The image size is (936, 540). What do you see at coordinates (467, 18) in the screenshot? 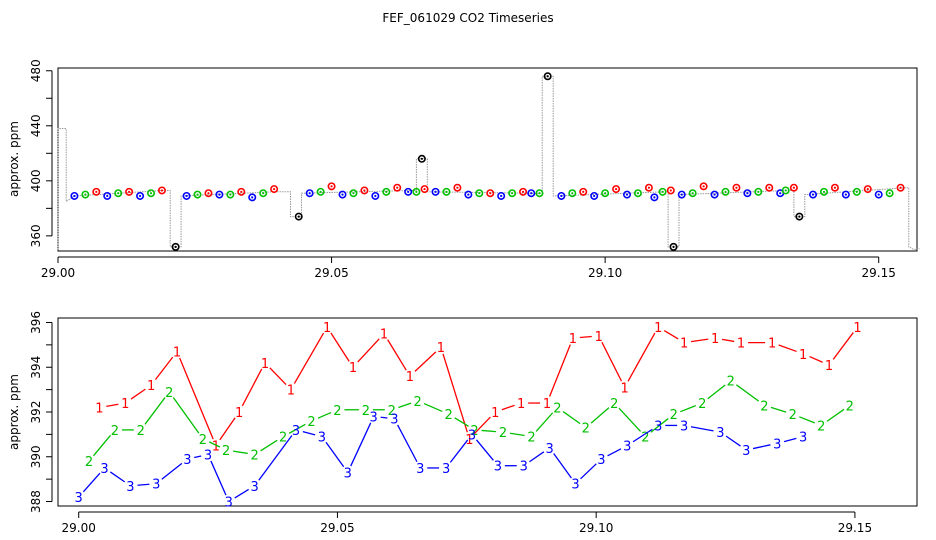
I see `chart-title: FEF_061029 CO2 Timeseries` at bounding box center [467, 18].